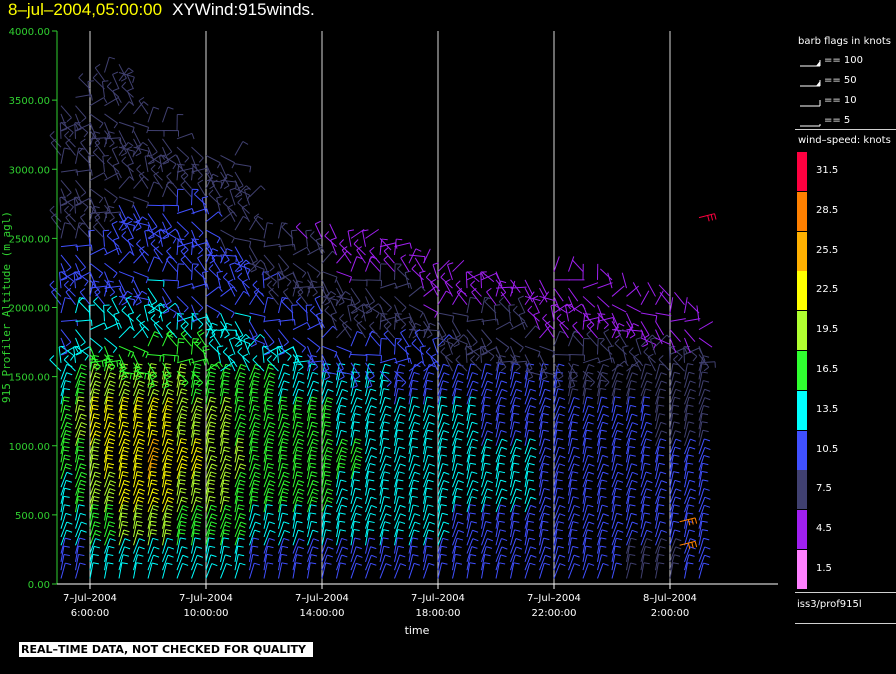  I want to click on speed-scale-label: 13.5, so click(827, 409).